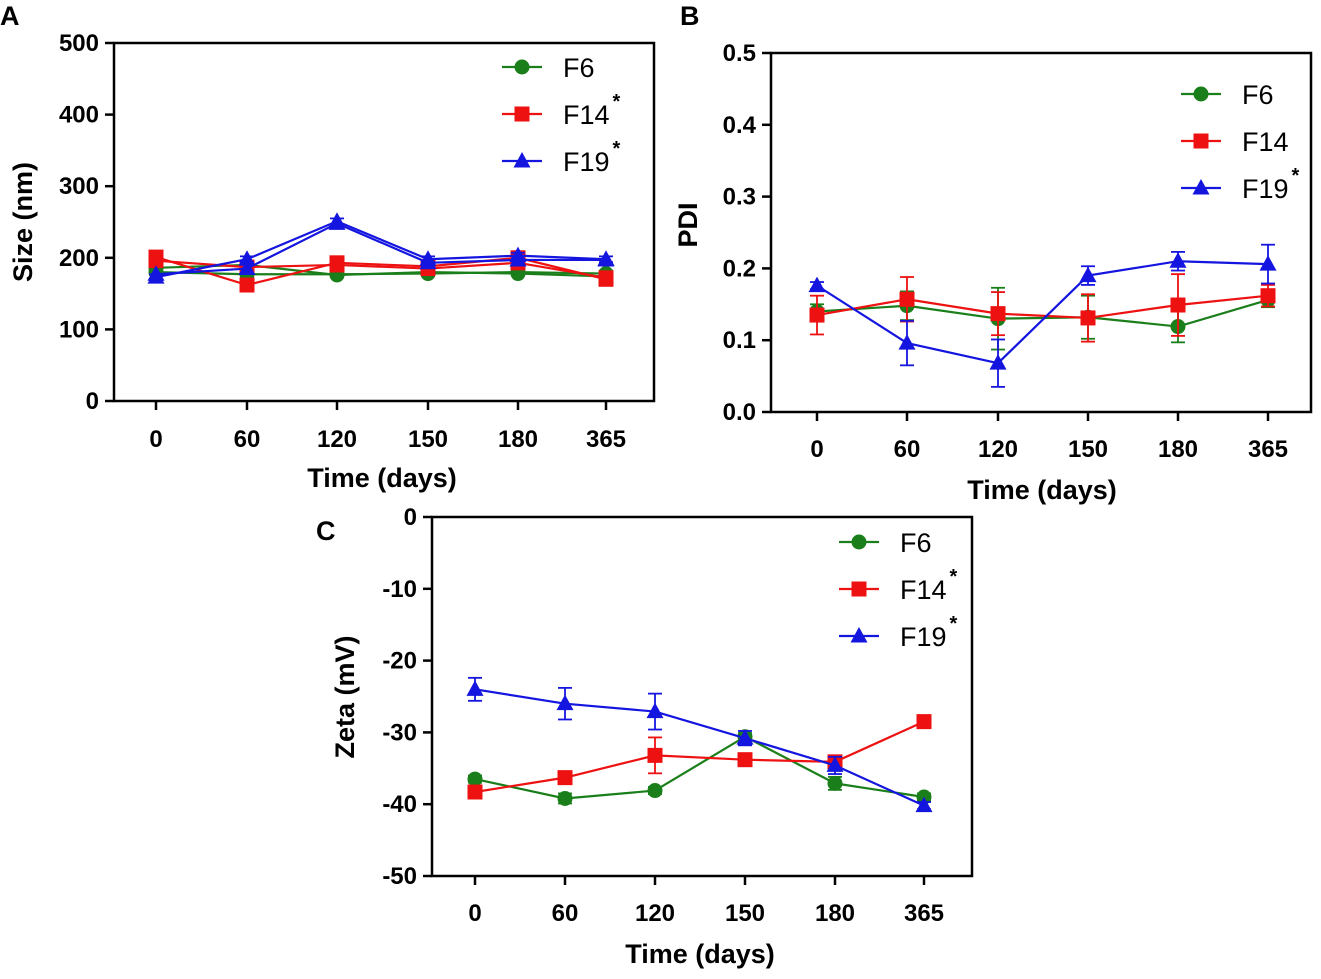 This screenshot has height=979, width=1321. I want to click on panel-b-x-tick-label: 60, so click(907, 449).